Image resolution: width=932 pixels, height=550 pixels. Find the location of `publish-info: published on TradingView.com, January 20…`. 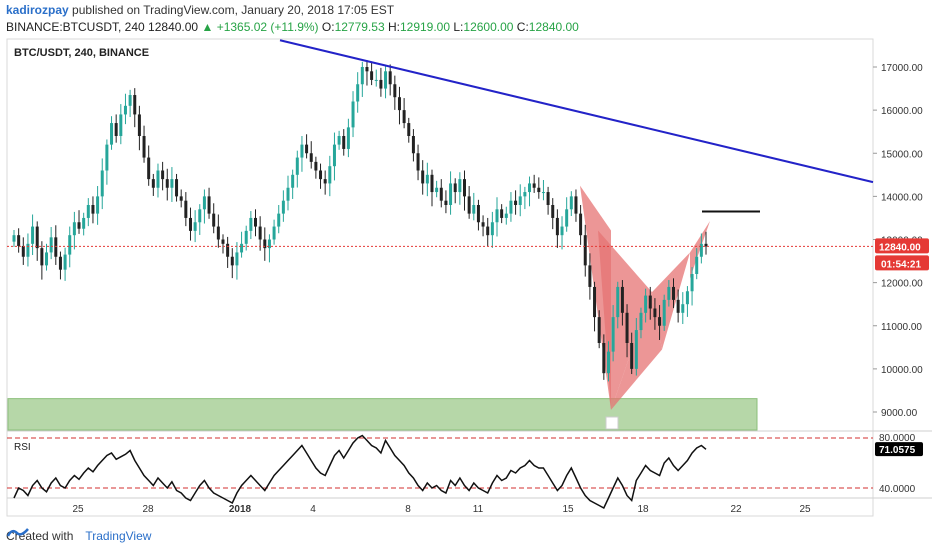

publish-info: published on TradingView.com, January 20… is located at coordinates (233, 10).